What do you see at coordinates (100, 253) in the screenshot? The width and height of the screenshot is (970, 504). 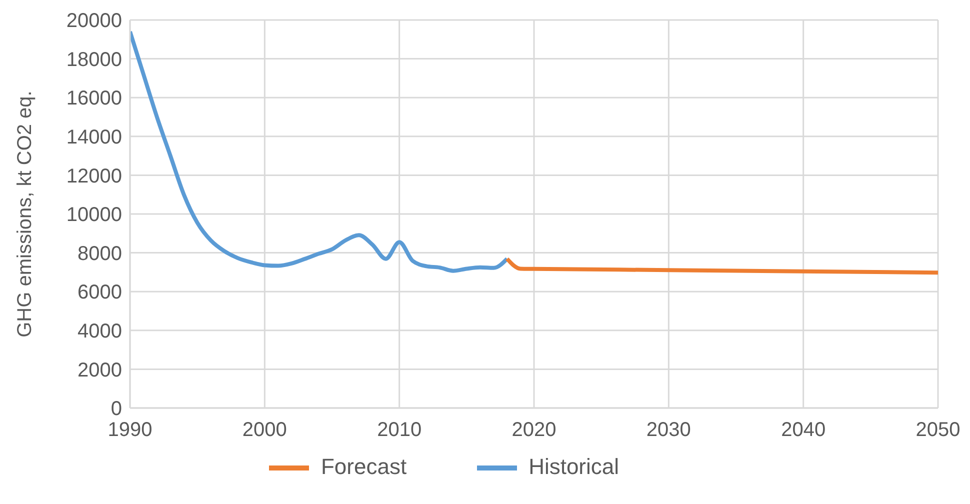 I see `y-tick-label: 8000` at bounding box center [100, 253].